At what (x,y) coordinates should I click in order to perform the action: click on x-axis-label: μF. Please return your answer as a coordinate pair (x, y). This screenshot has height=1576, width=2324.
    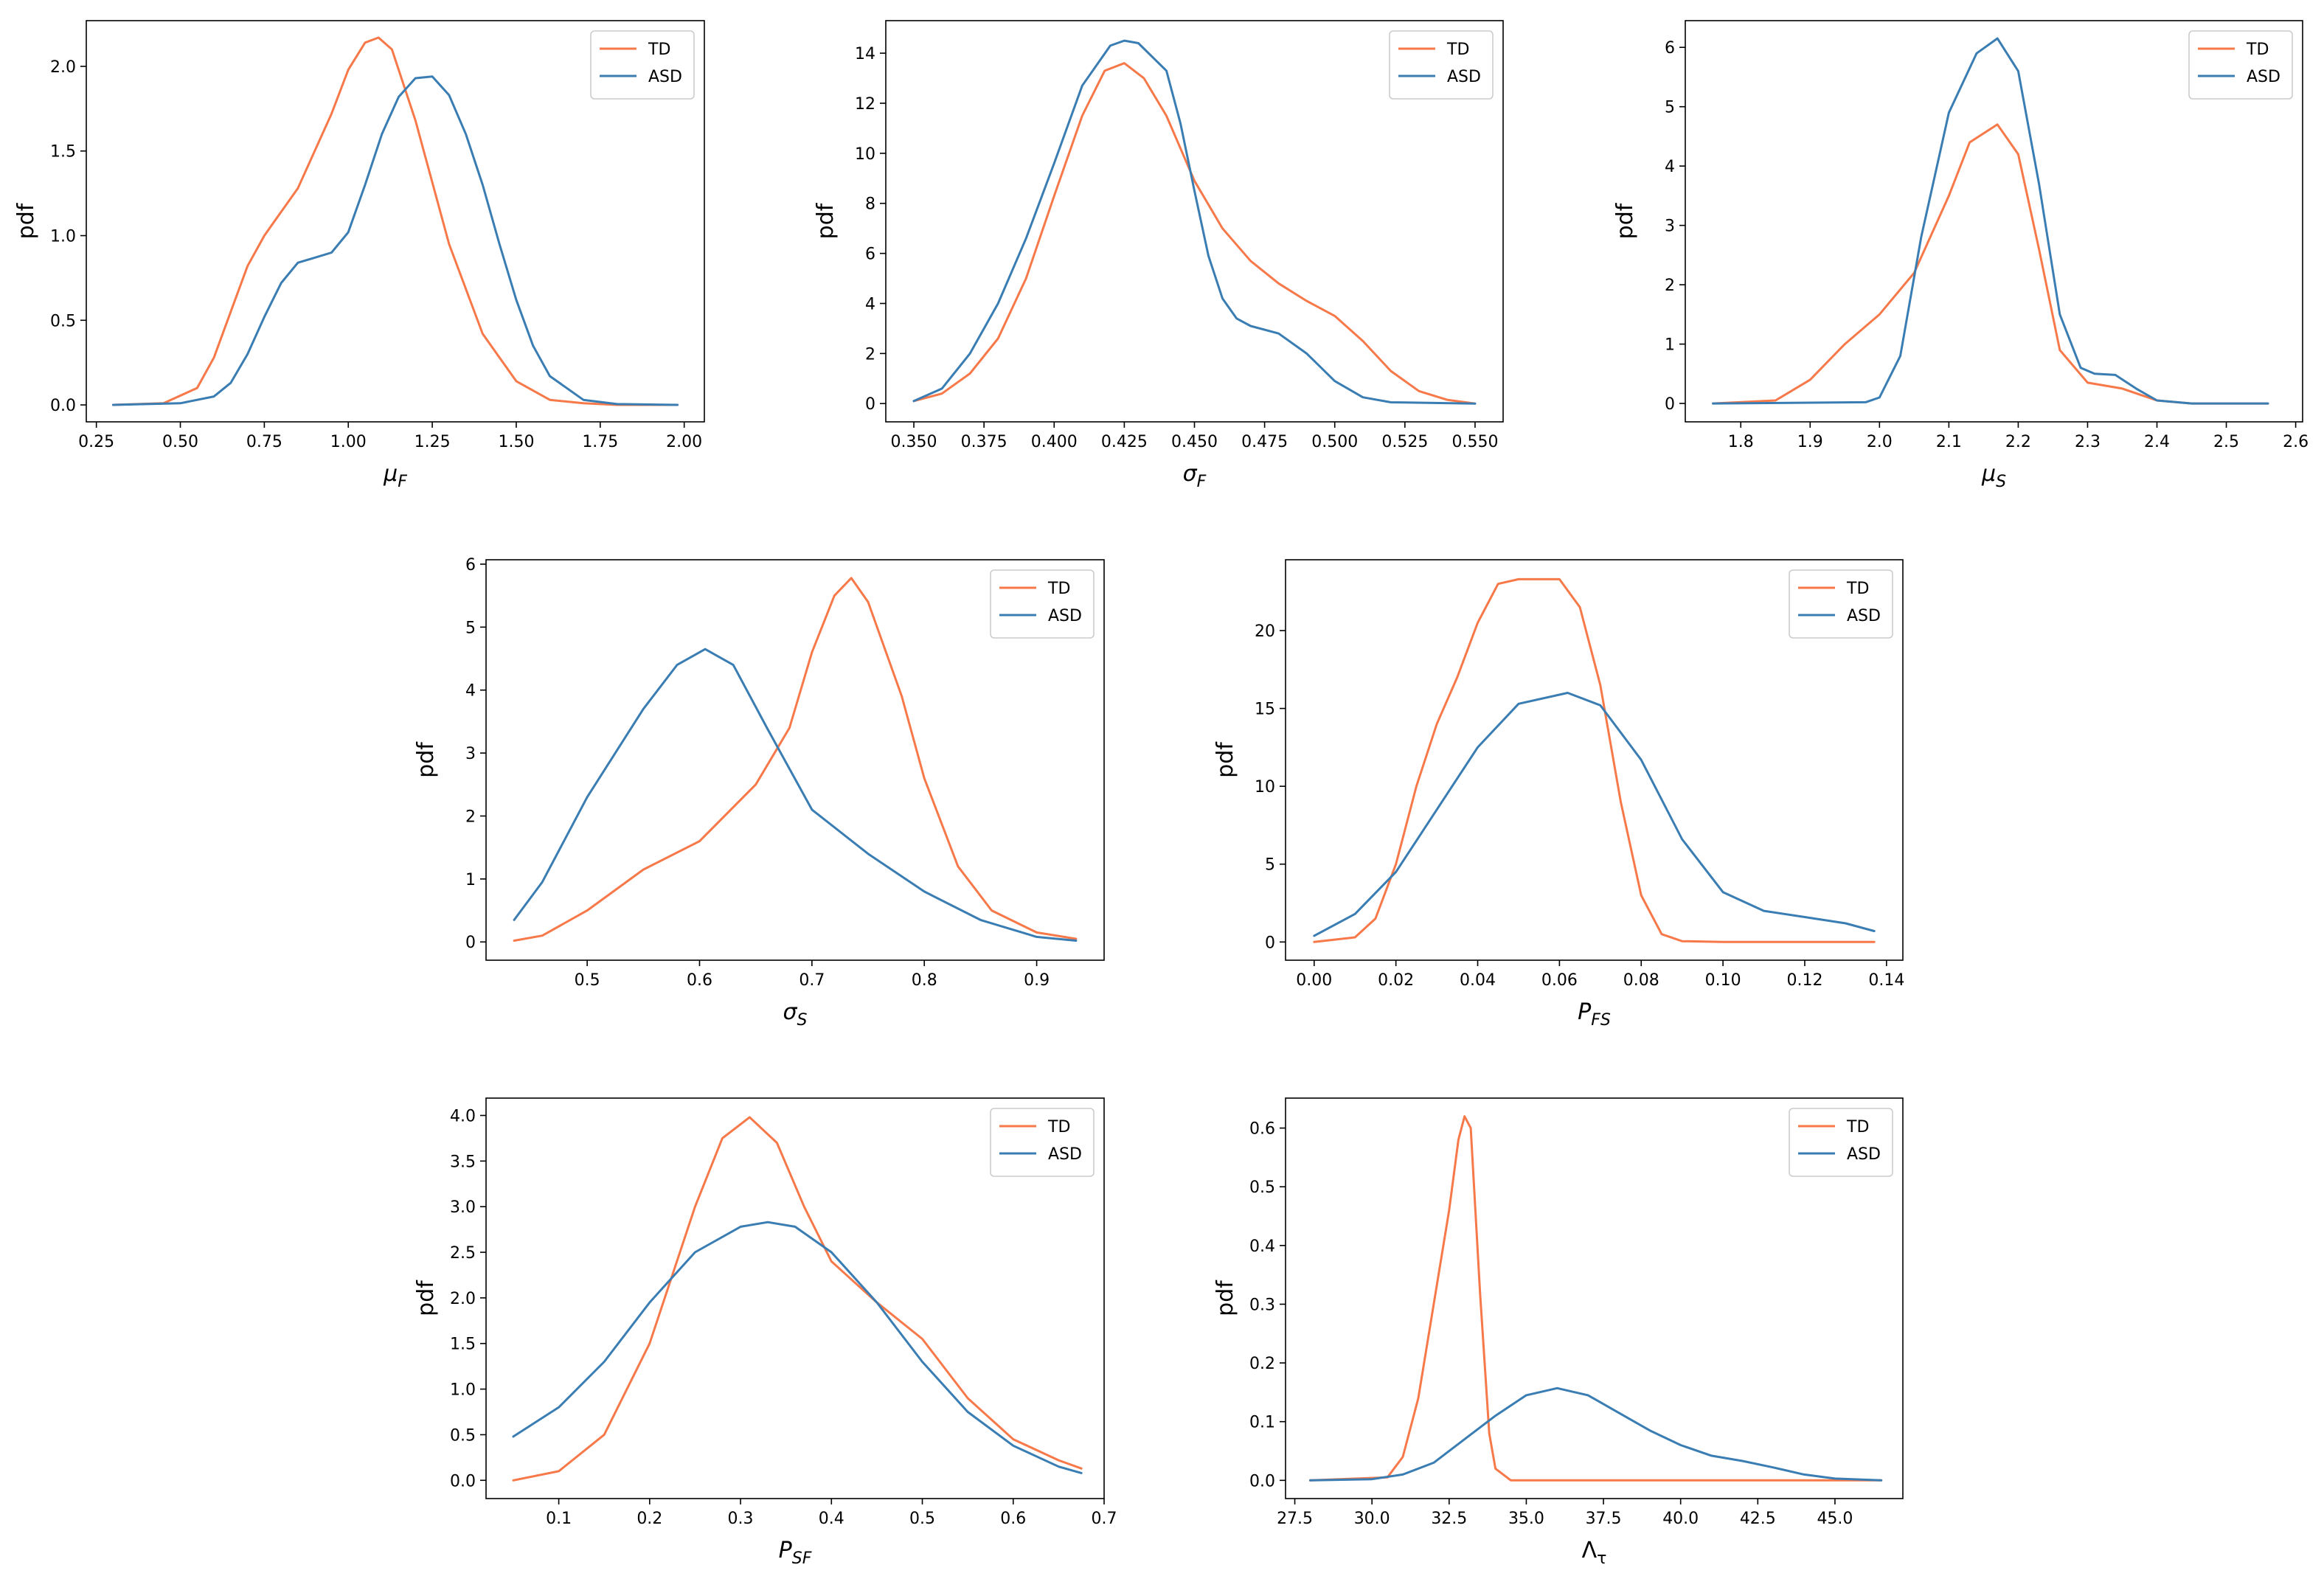
    Looking at the image, I should click on (395, 476).